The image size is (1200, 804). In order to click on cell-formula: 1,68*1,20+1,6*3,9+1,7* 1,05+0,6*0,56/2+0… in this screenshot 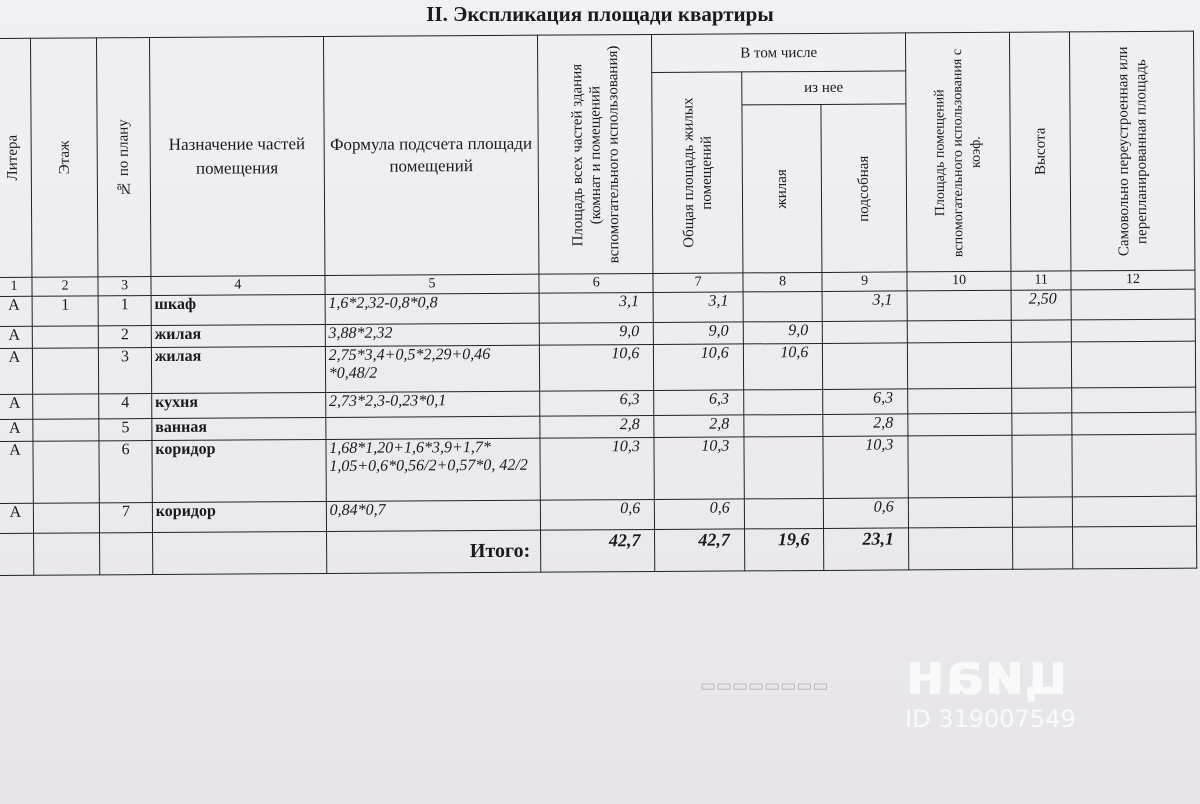, I will do `click(433, 470)`.